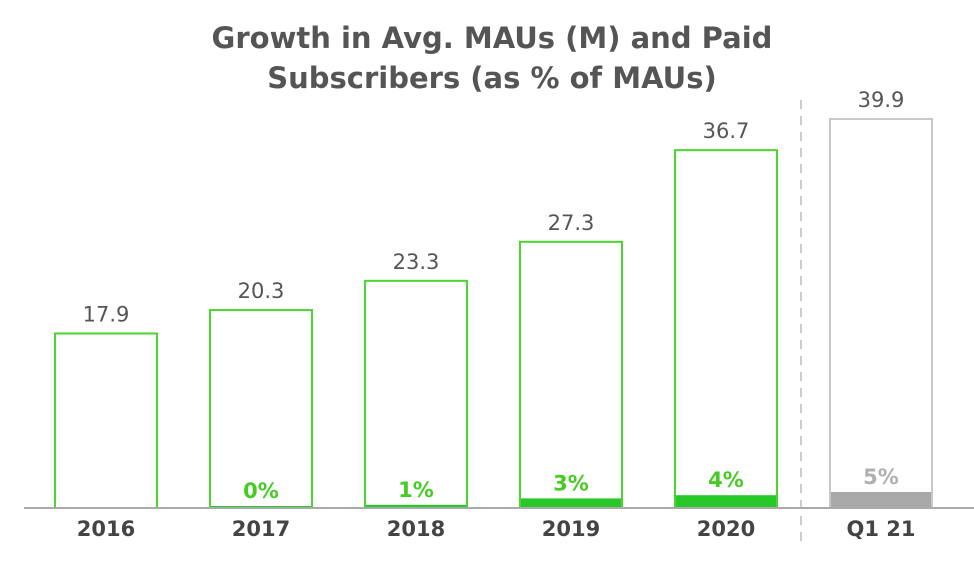  Describe the element at coordinates (416, 506) in the screenshot. I see `subscriber-fill-2018` at that location.